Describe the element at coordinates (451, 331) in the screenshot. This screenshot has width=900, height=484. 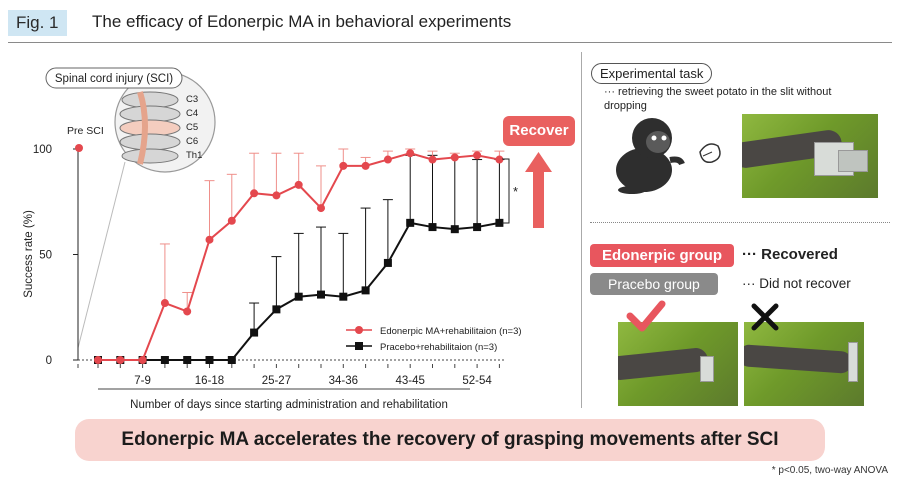
I see `legend-label: Edonerpic MA+rehabilitaion (n=3)` at that location.